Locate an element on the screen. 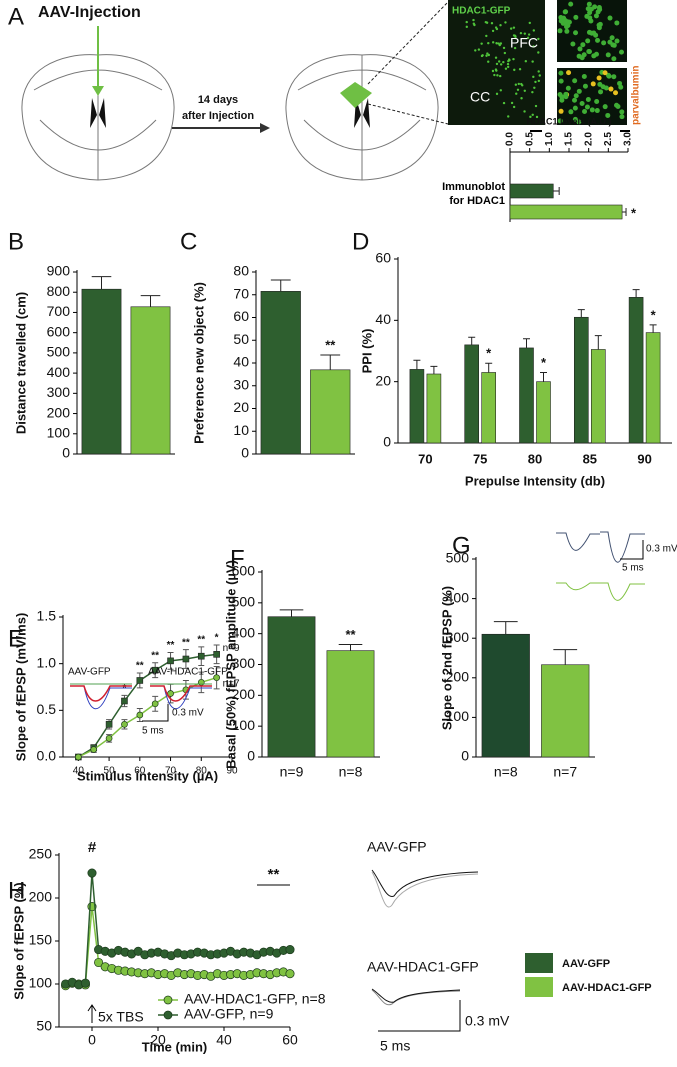 This screenshot has width=677, height=1067. y-tick-label: 0 is located at coordinates (465, 756).